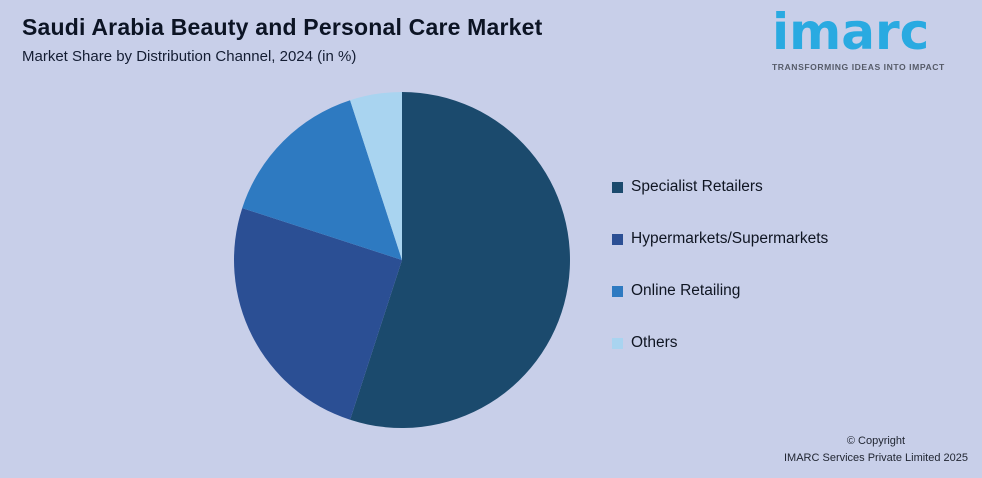 This screenshot has height=478, width=982. I want to click on legend-item: Online Retailing, so click(720, 291).